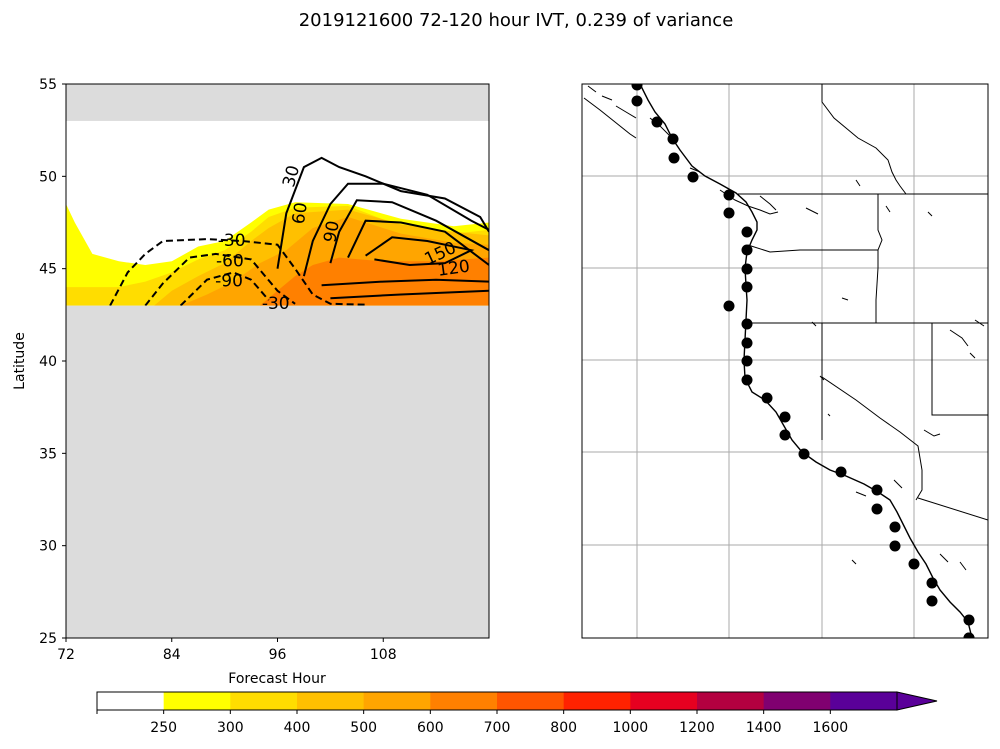 Image resolution: width=1000 pixels, height=749 pixels. I want to click on contour-label: 120, so click(453, 269).